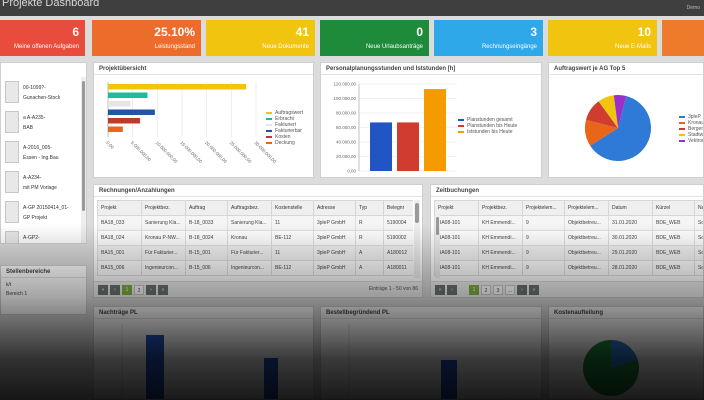  I want to click on table-cell: B-15_001, so click(206, 253).